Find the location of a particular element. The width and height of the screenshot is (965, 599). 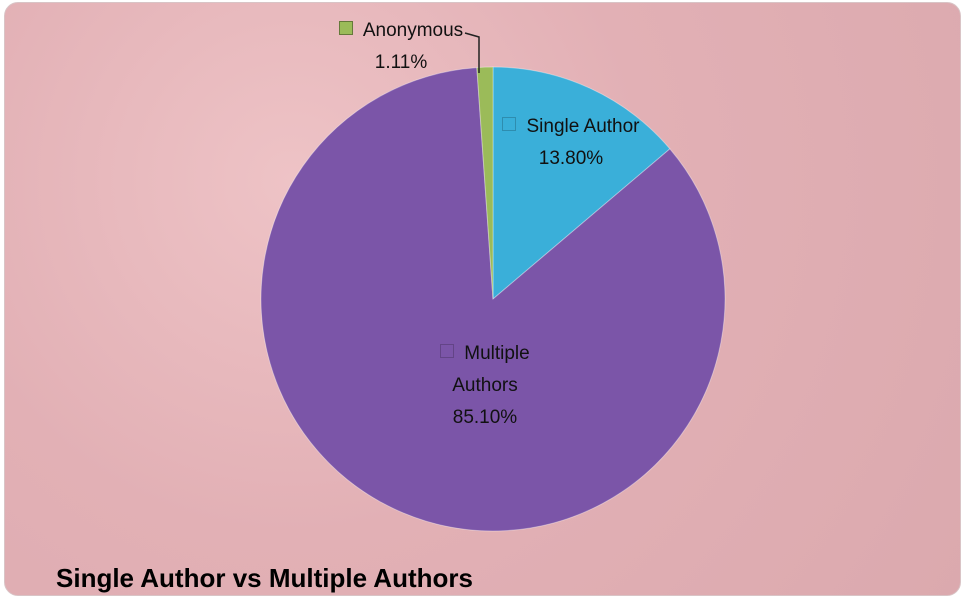

data-label: Single Author 13.80% is located at coordinates (571, 143).